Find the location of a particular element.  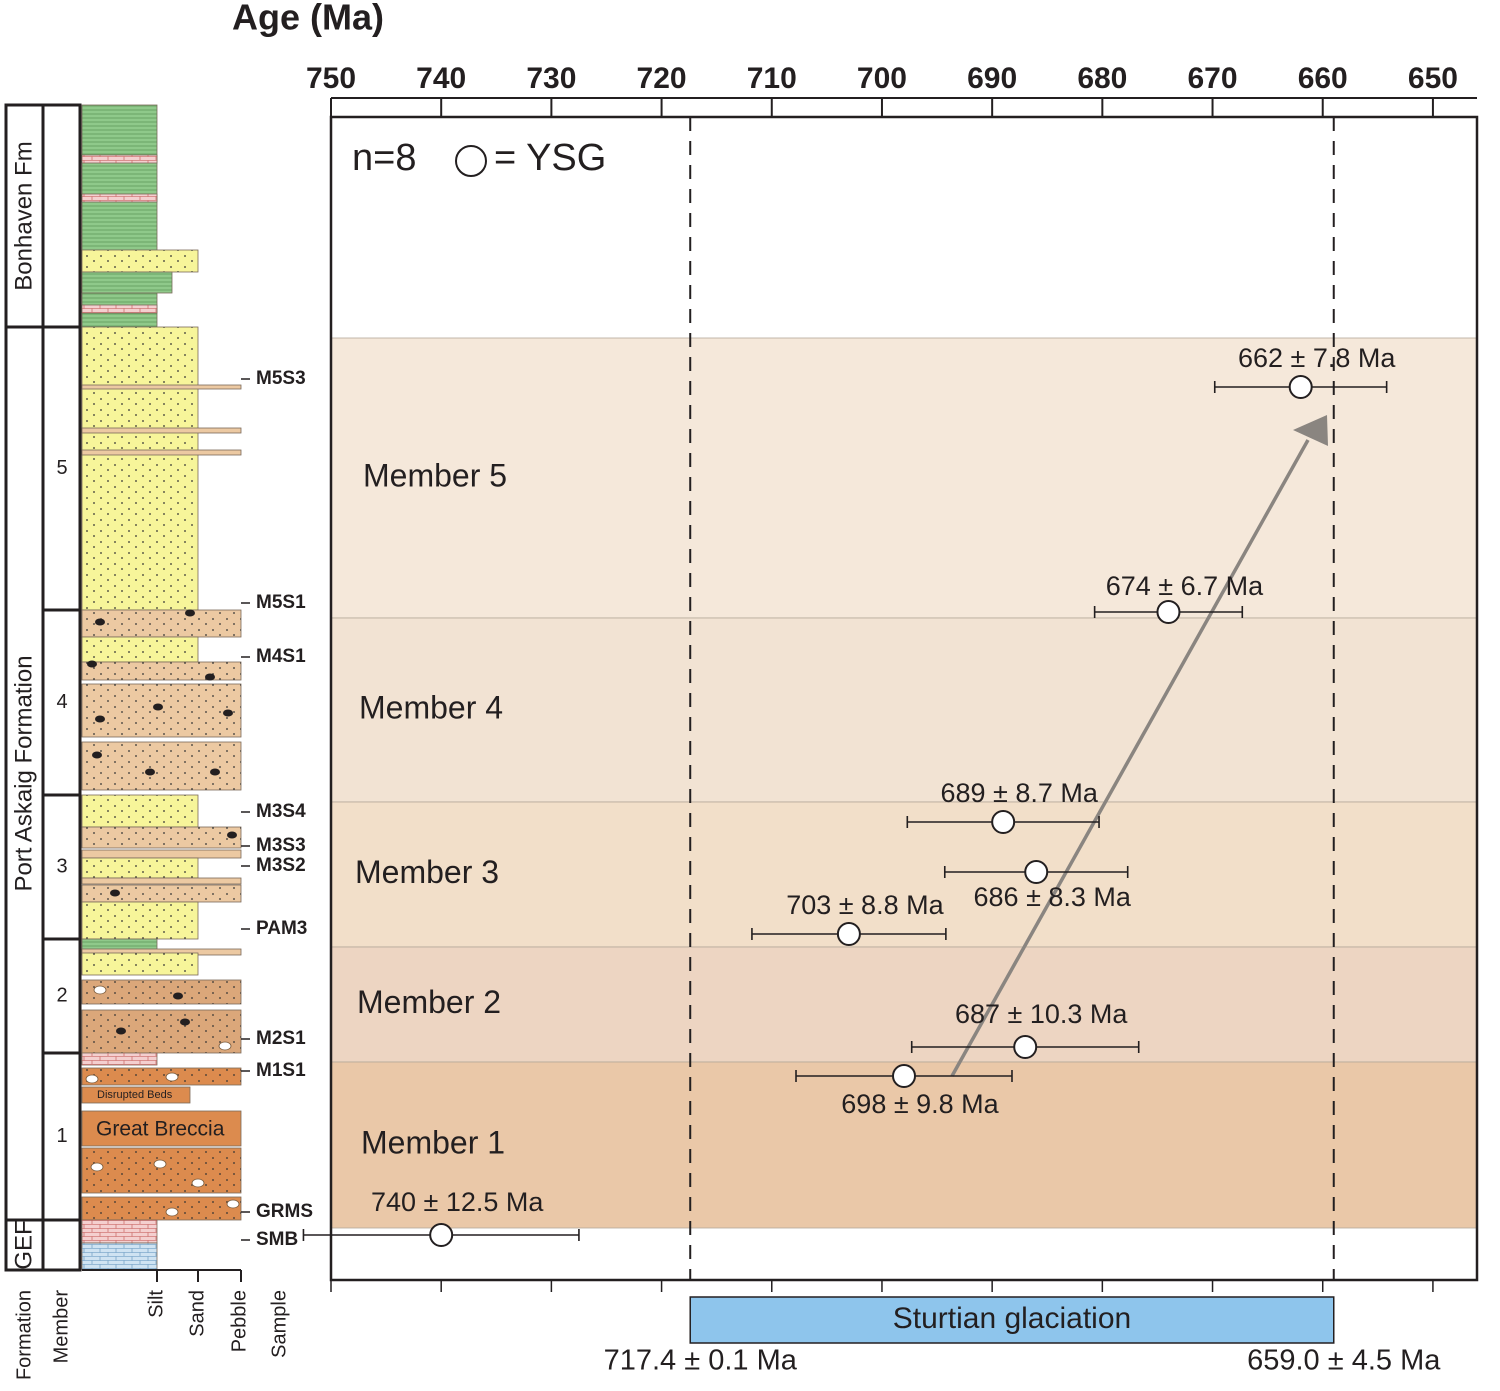

x-tick-label: 710 is located at coordinates (772, 78).